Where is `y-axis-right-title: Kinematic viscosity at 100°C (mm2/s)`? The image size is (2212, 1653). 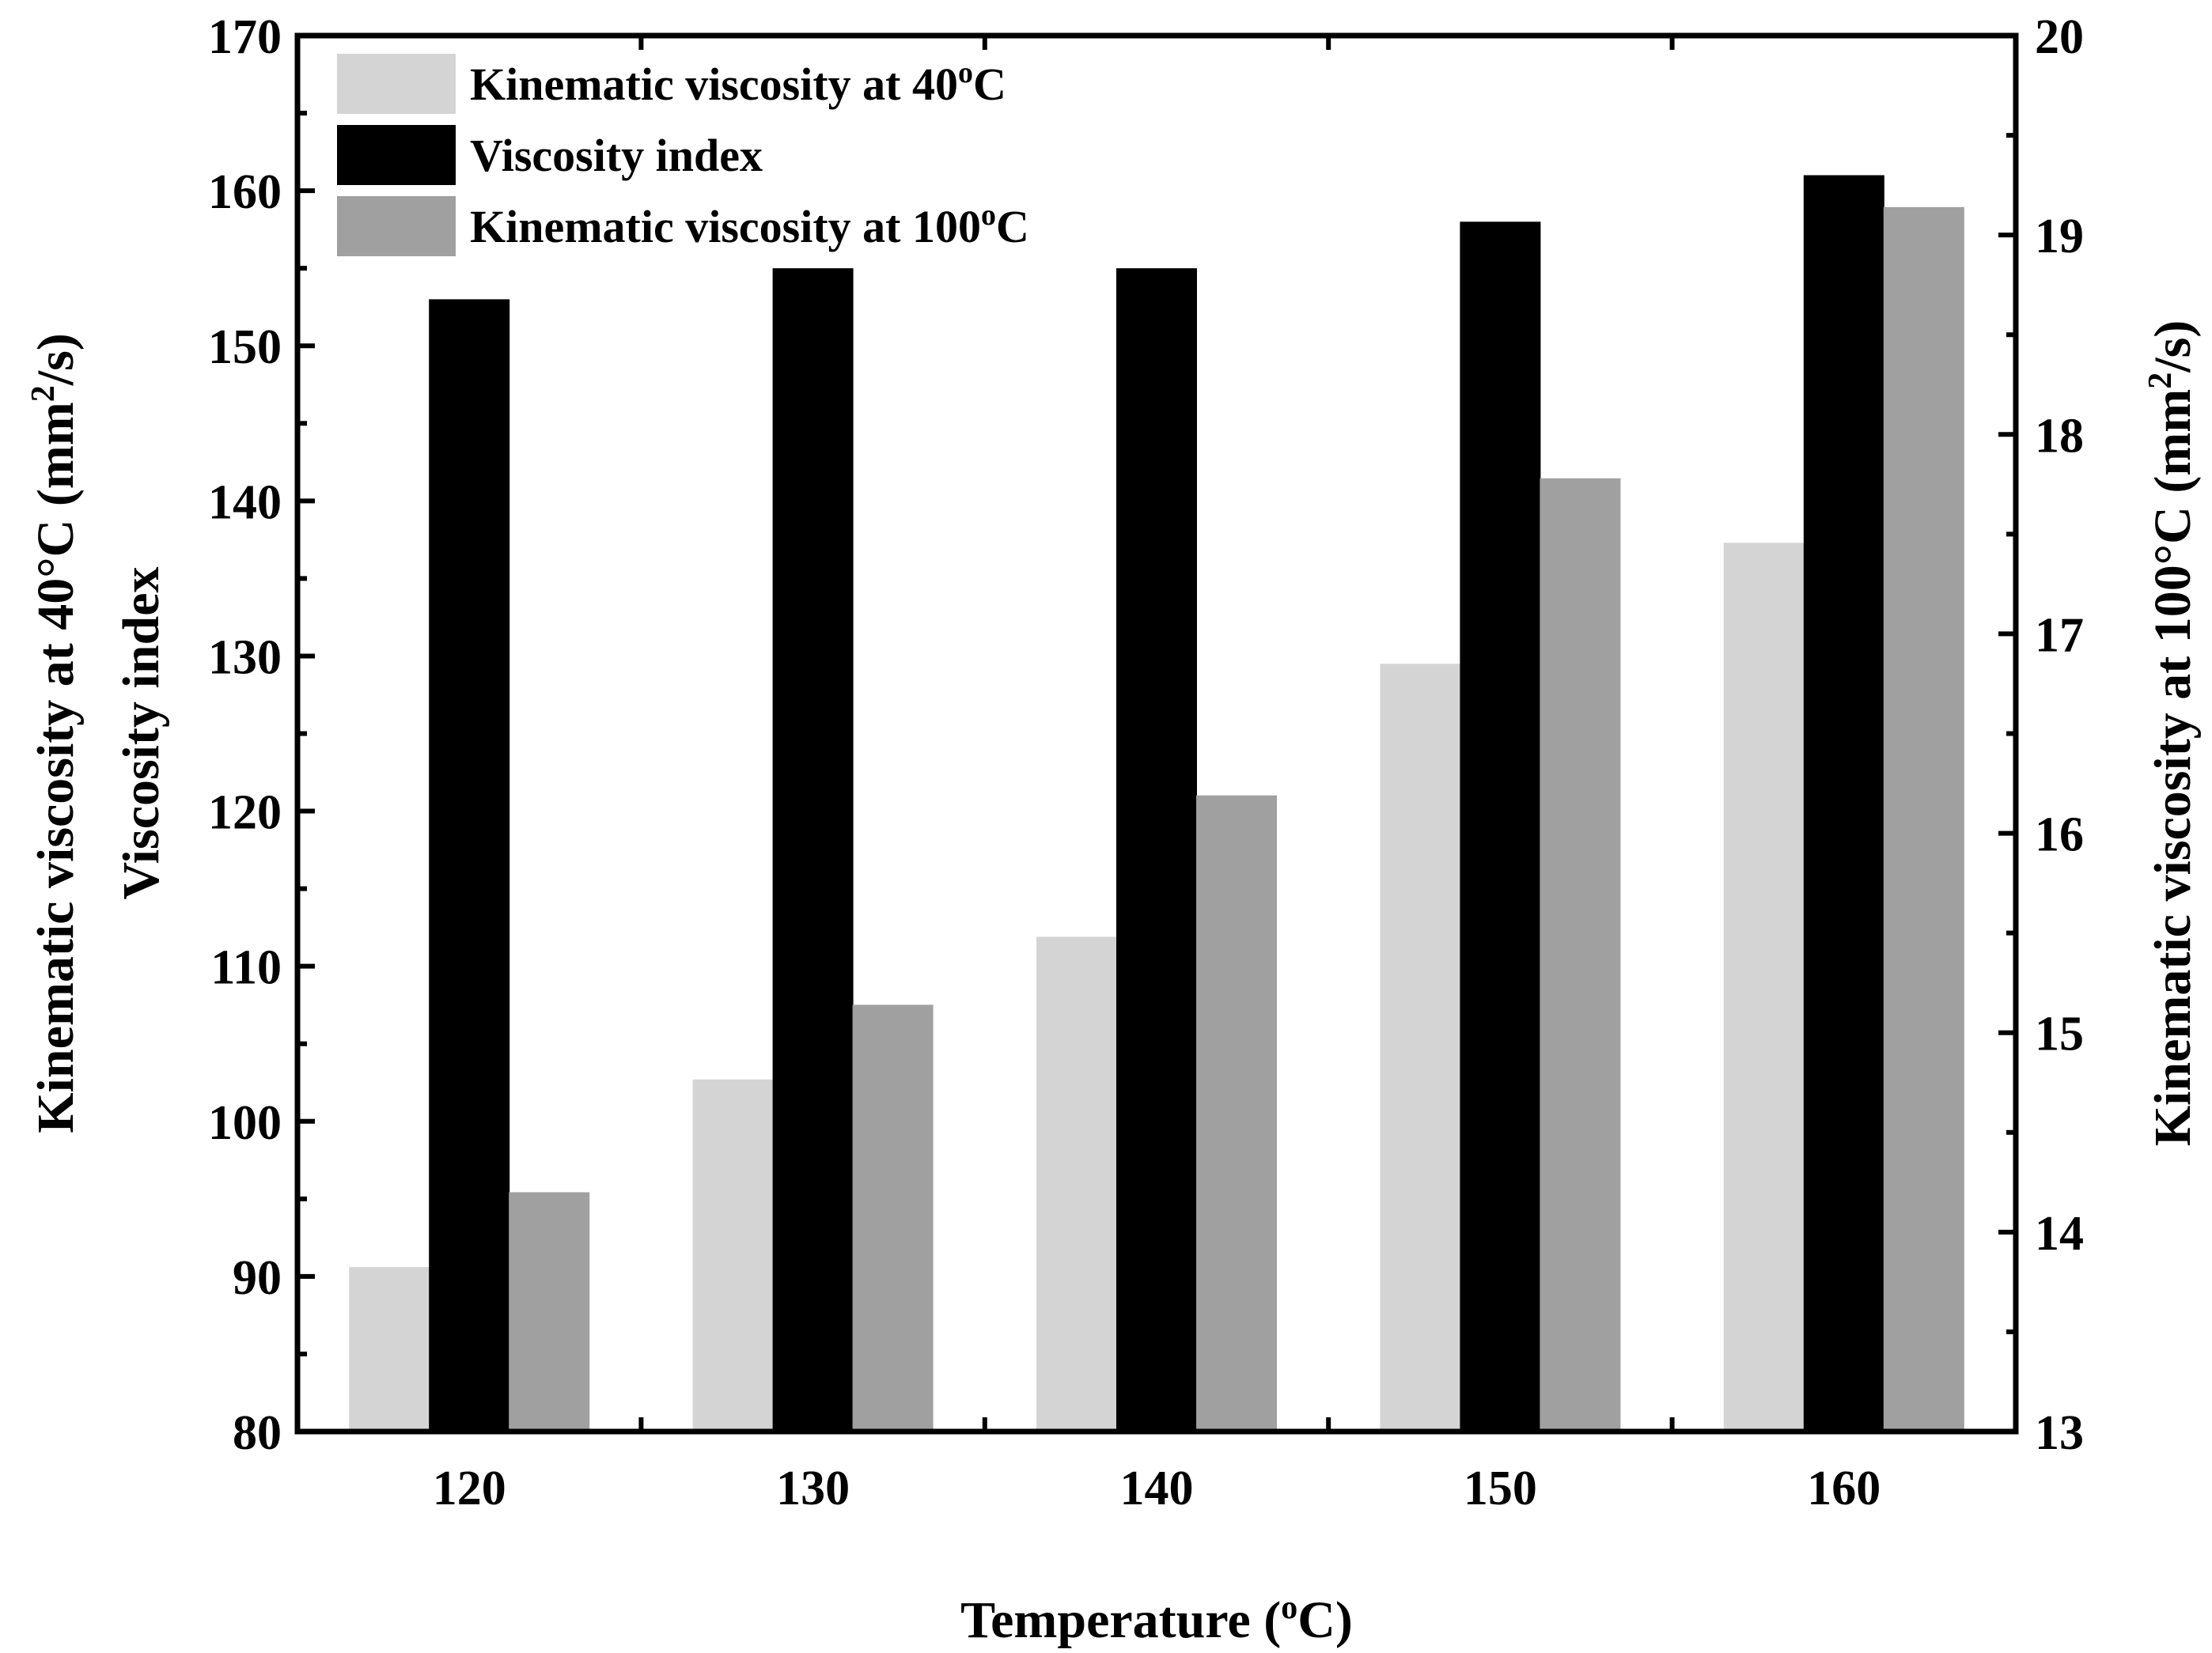 y-axis-right-title: Kinematic viscosity at 100°C (mm2/s) is located at coordinates (2172, 733).